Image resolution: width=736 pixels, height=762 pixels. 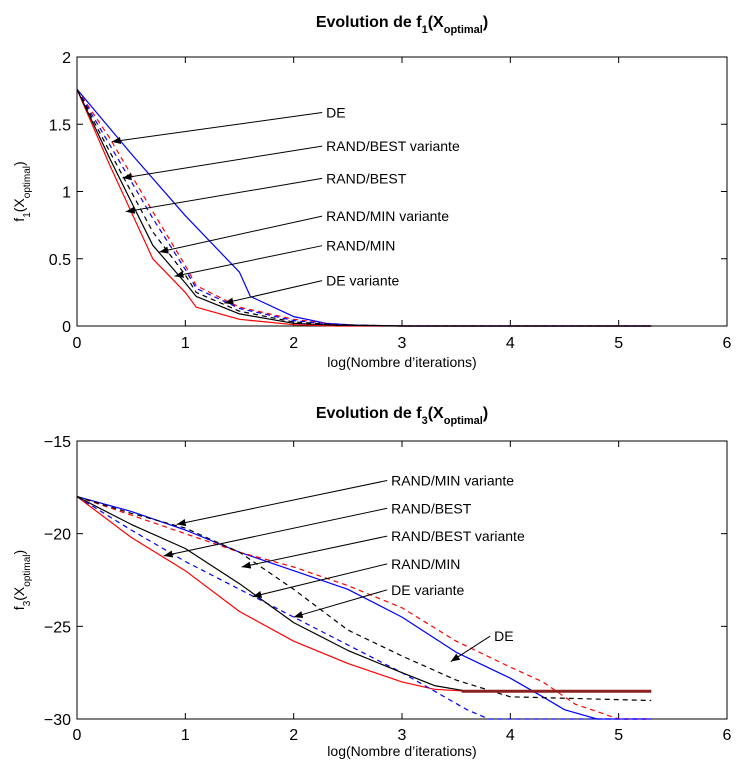 I want to click on y-tick-label: 1, so click(x=66, y=193).